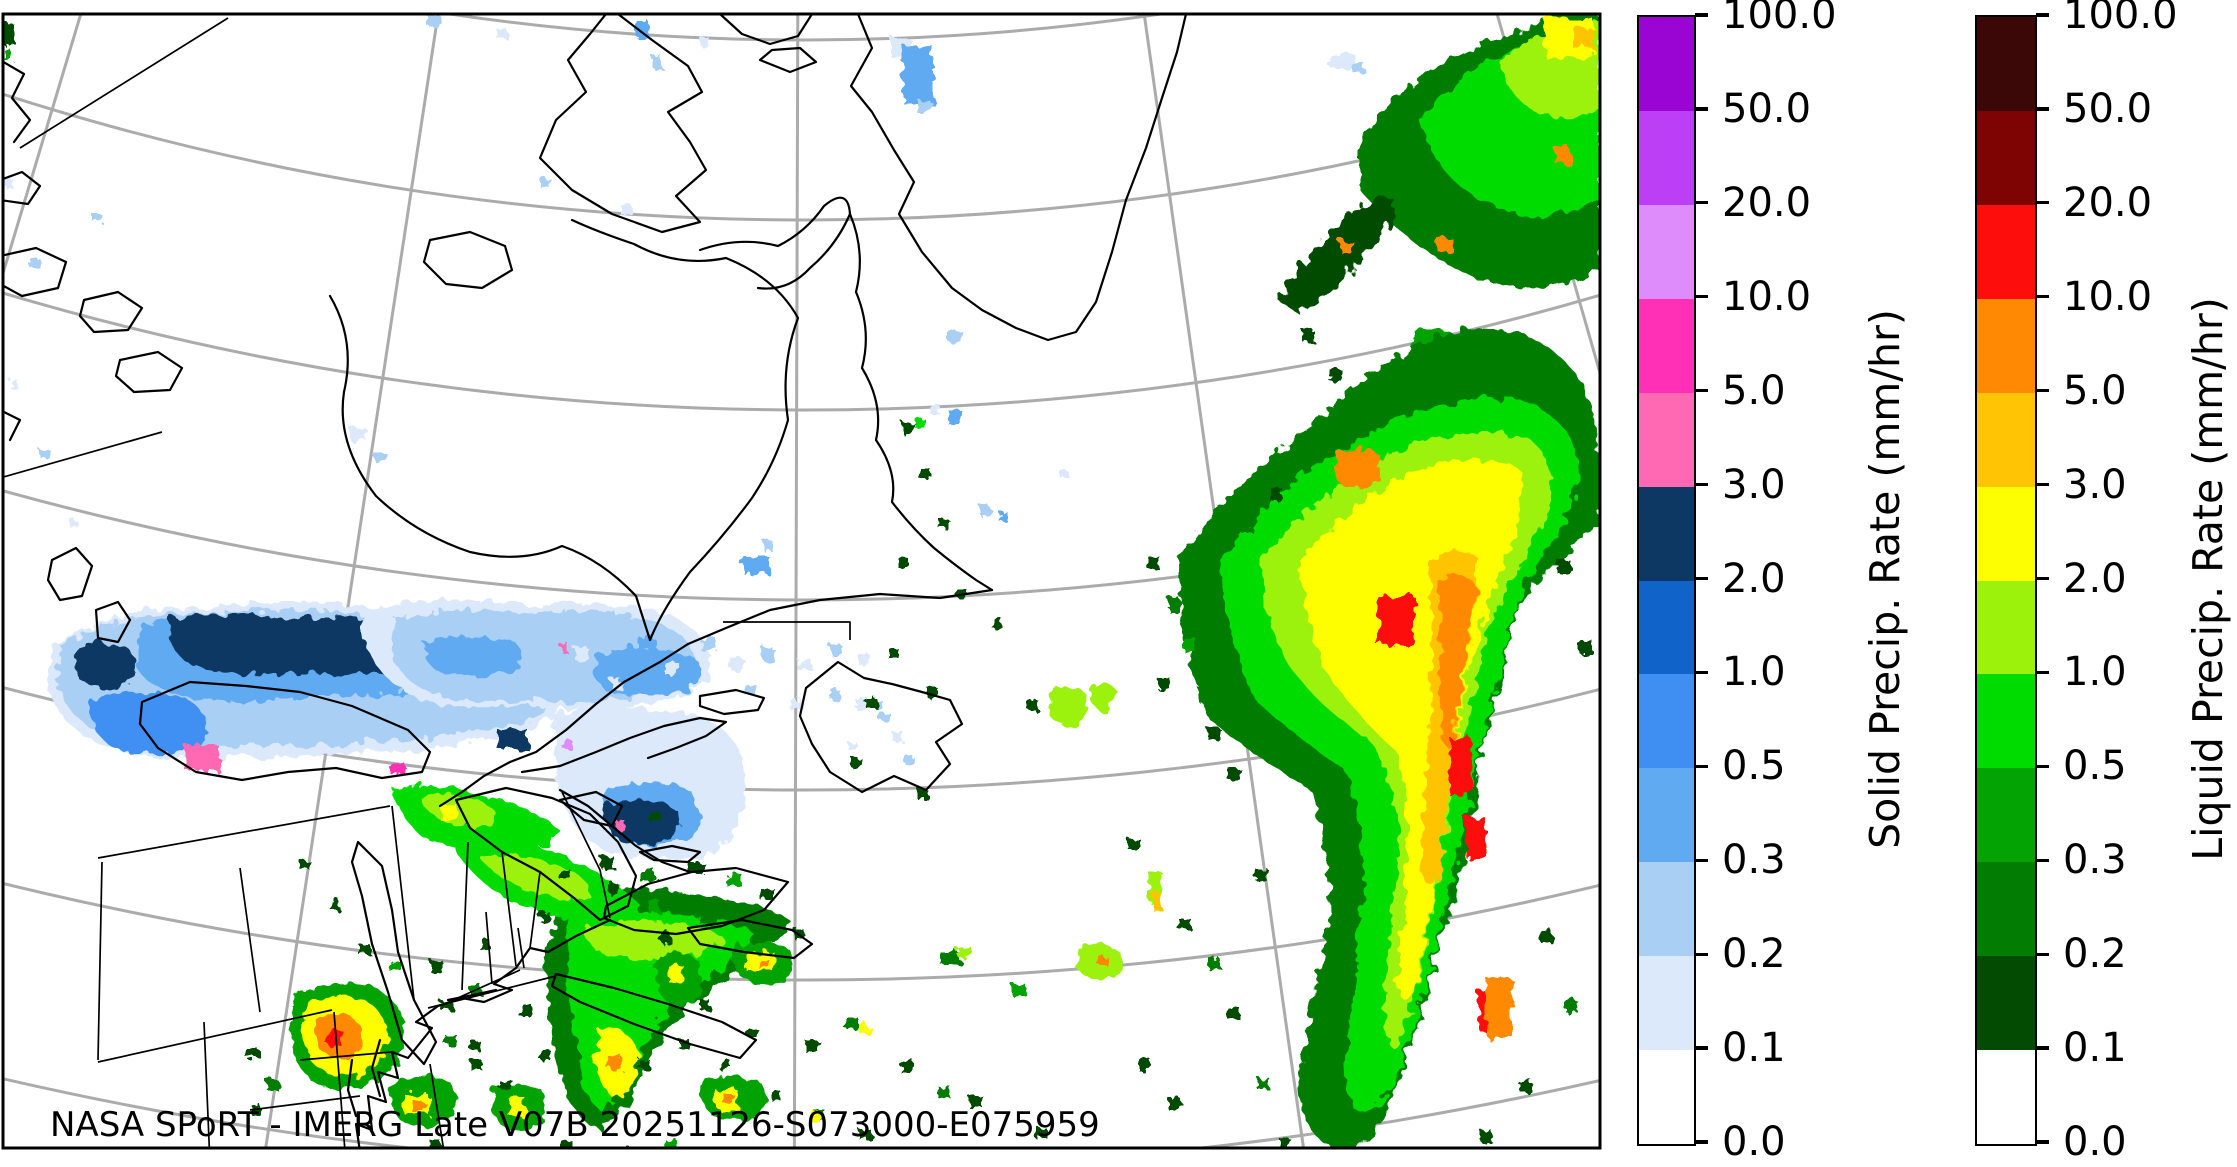 This screenshot has width=2237, height=1167. What do you see at coordinates (2208, 578) in the screenshot?
I see `colorbar-liquid-axis-label: Liquid Precip. Rate (mm/hr)` at bounding box center [2208, 578].